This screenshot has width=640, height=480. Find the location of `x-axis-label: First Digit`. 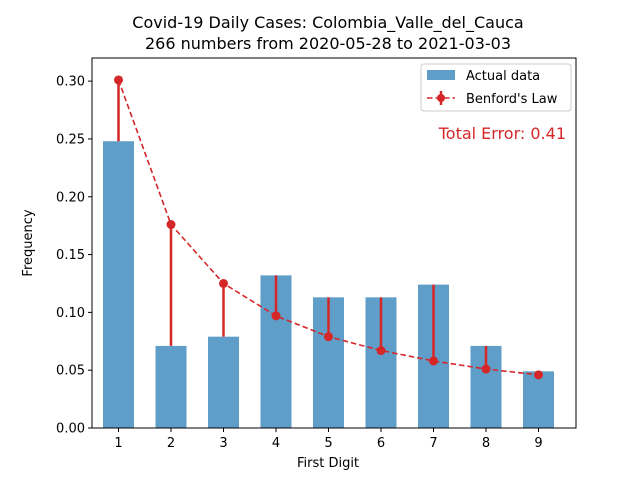

x-axis-label: First Digit is located at coordinates (328, 463).